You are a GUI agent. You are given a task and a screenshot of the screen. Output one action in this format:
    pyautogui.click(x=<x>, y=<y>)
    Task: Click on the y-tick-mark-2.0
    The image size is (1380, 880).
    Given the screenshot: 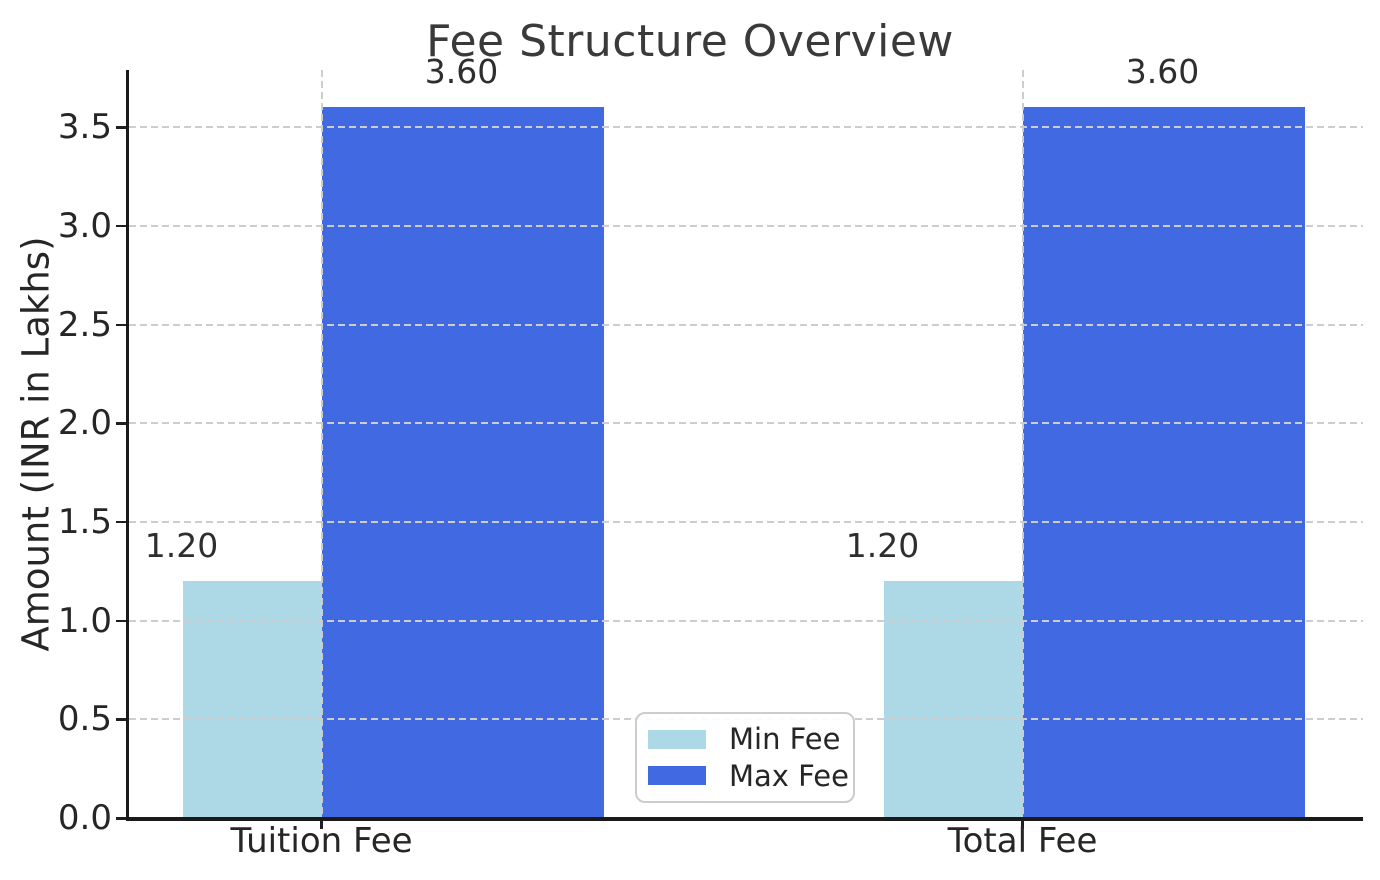 What is the action you would take?
    pyautogui.click(x=121, y=423)
    